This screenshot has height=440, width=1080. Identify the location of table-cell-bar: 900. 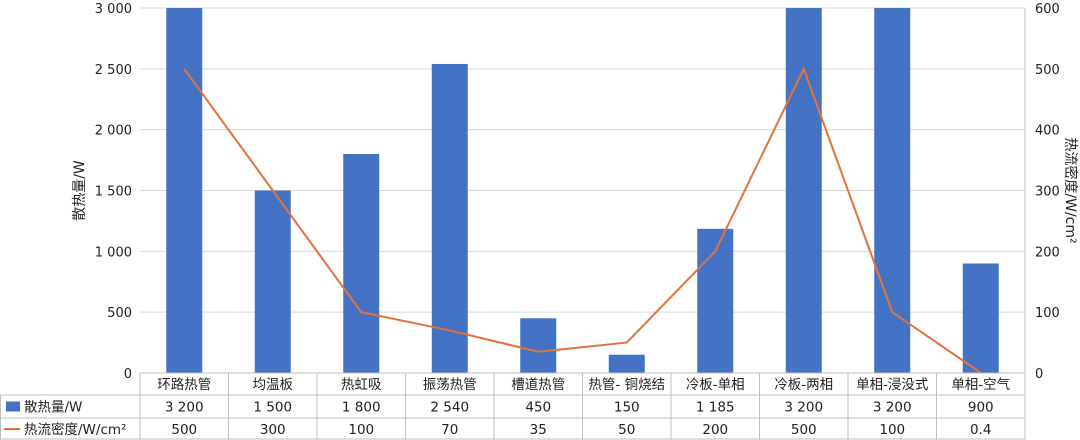
(981, 408).